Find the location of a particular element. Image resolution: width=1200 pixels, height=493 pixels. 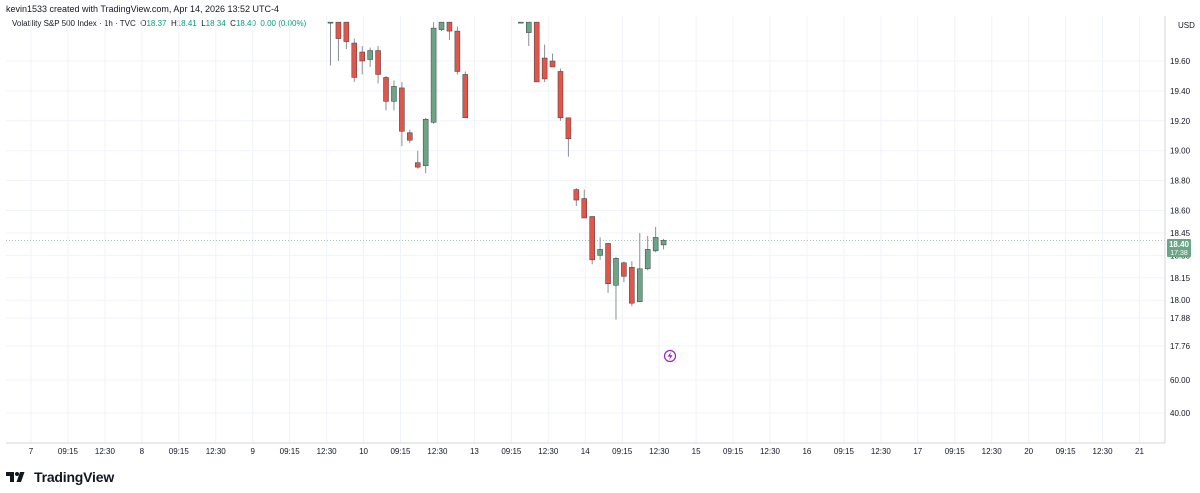

time-tick-label: 13 is located at coordinates (474, 451).